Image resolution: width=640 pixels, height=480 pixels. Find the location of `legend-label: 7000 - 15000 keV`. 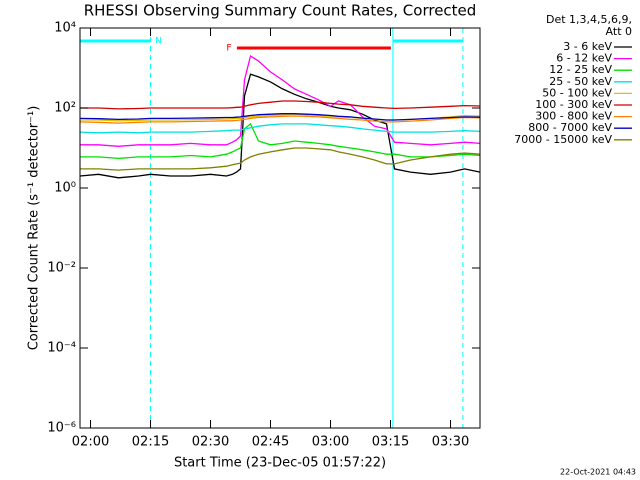

legend-label: 7000 - 15000 keV is located at coordinates (563, 139).